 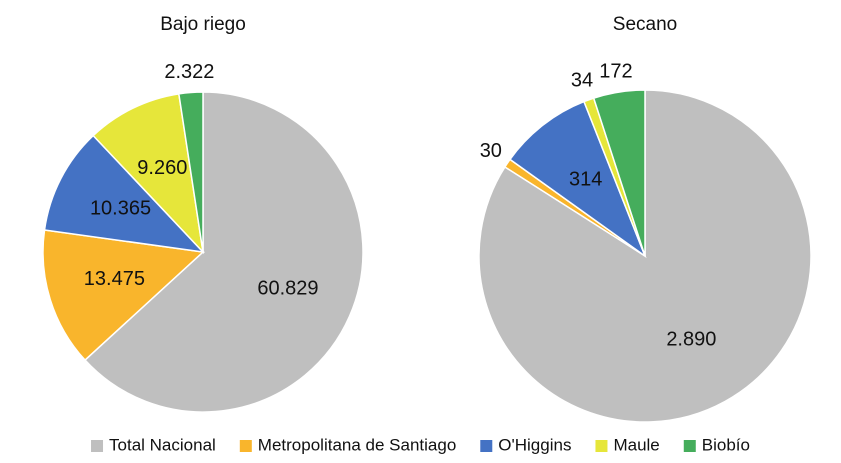 I want to click on data-label: 314, so click(x=585, y=179).